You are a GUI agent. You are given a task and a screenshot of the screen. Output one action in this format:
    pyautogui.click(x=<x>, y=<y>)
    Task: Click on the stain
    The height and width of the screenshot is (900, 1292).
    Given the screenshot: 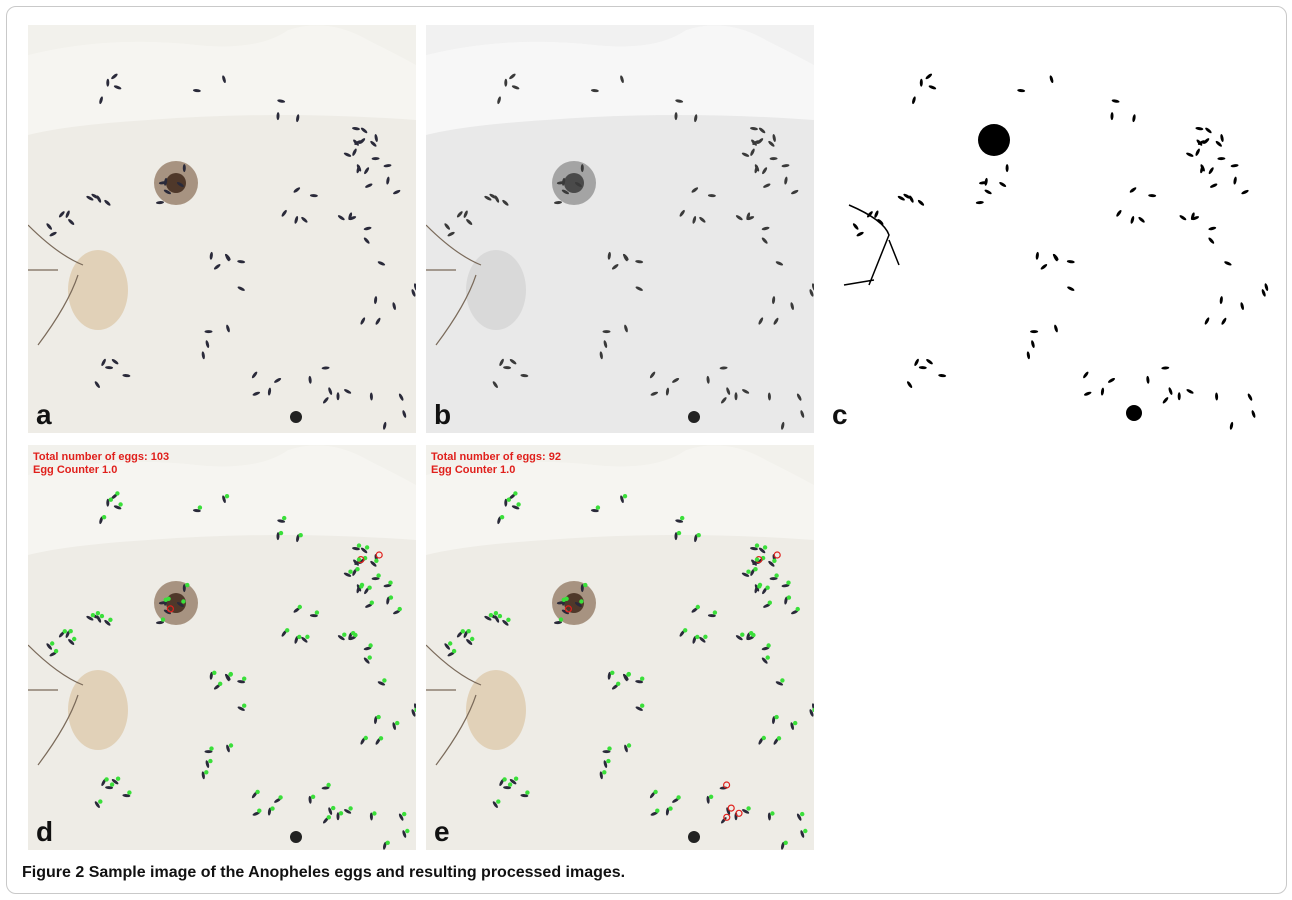 What is the action you would take?
    pyautogui.click(x=98, y=290)
    